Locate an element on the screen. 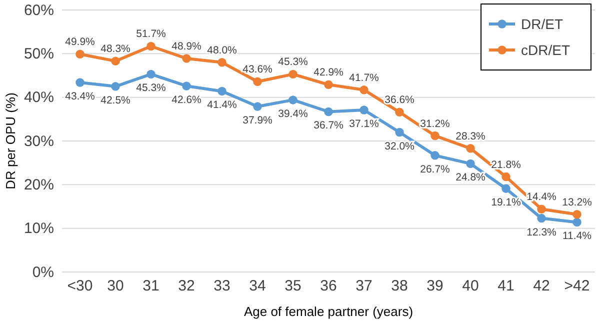  x-tick-label: <30 is located at coordinates (80, 286).